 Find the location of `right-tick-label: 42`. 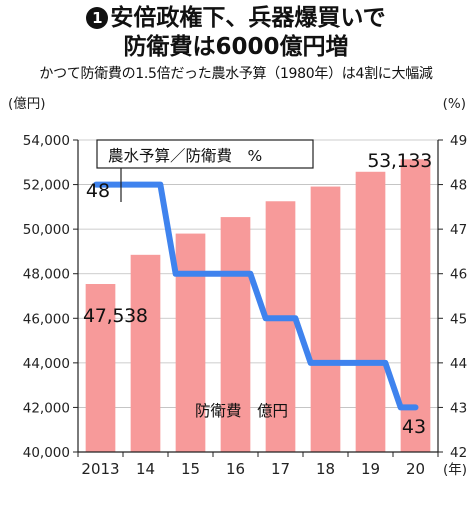

right-tick-label: 42 is located at coordinates (458, 453).